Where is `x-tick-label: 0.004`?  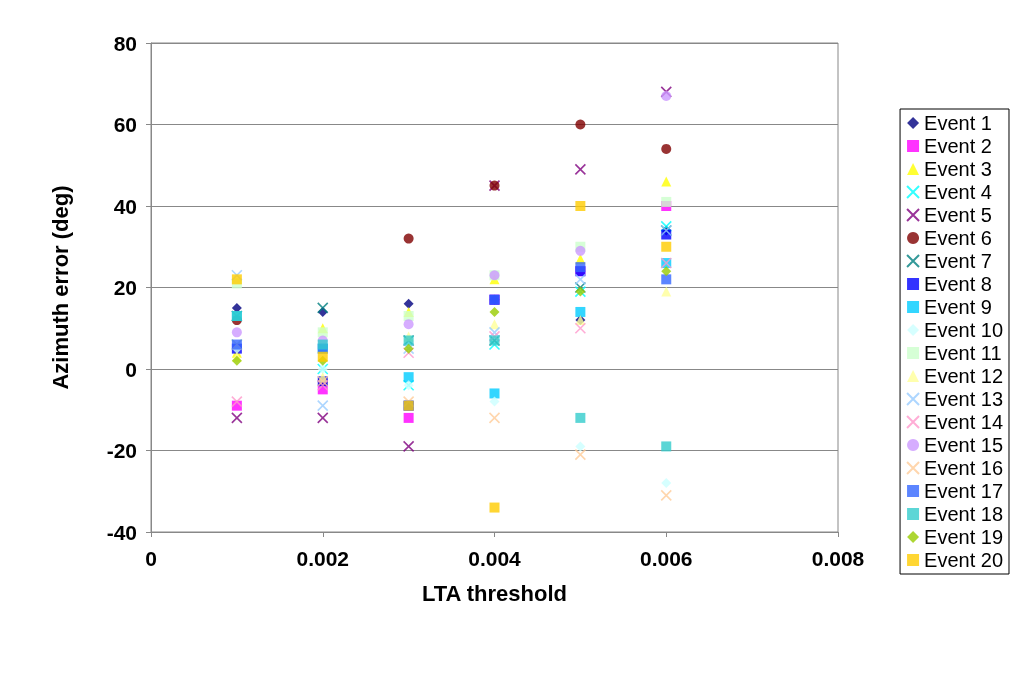 x-tick-label: 0.004 is located at coordinates (495, 558).